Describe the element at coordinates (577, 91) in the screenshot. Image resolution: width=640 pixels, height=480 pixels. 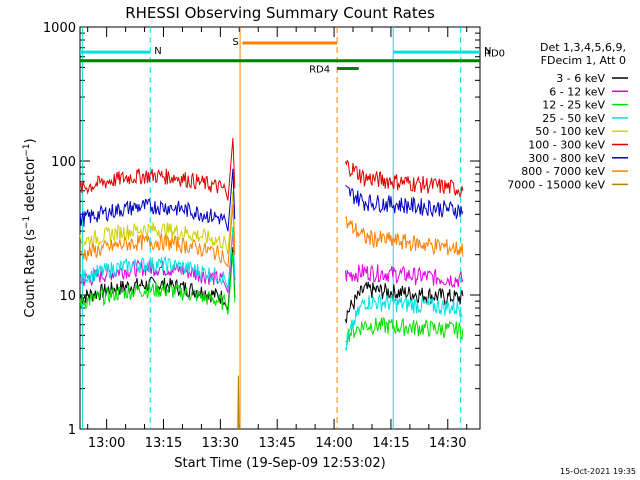
I see `legend-label: 6 - 12 keV` at that location.